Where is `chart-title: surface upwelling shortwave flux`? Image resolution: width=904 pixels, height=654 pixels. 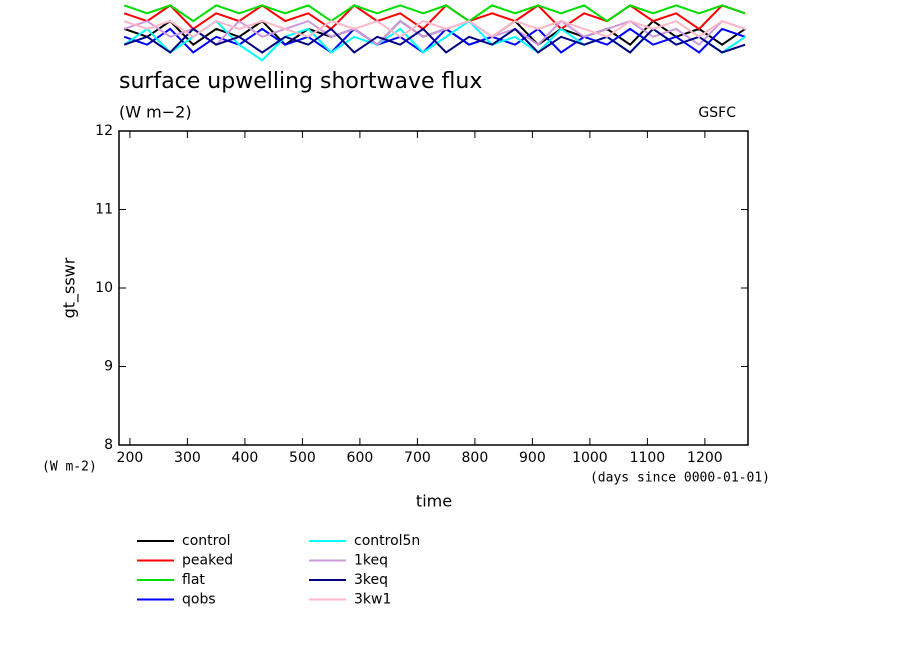
chart-title: surface upwelling shortwave flux is located at coordinates (300, 81).